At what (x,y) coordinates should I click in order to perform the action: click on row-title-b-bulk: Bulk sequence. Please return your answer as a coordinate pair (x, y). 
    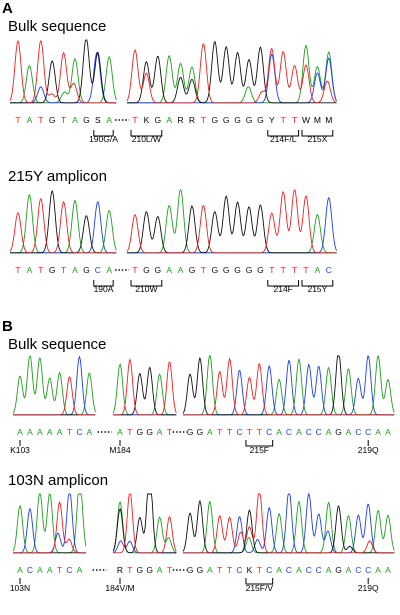
    Looking at the image, I should click on (57, 344).